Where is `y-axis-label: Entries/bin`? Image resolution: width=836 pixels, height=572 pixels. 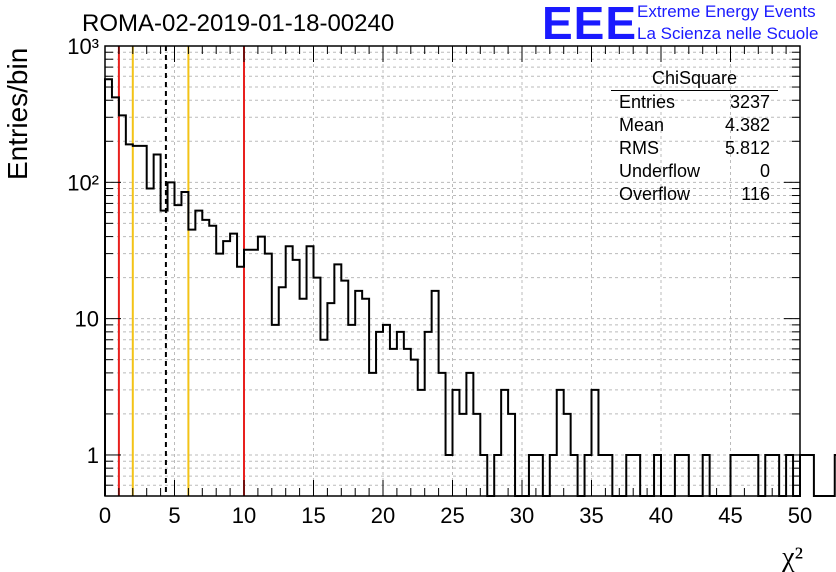 y-axis-label: Entries/bin is located at coordinates (17, 113).